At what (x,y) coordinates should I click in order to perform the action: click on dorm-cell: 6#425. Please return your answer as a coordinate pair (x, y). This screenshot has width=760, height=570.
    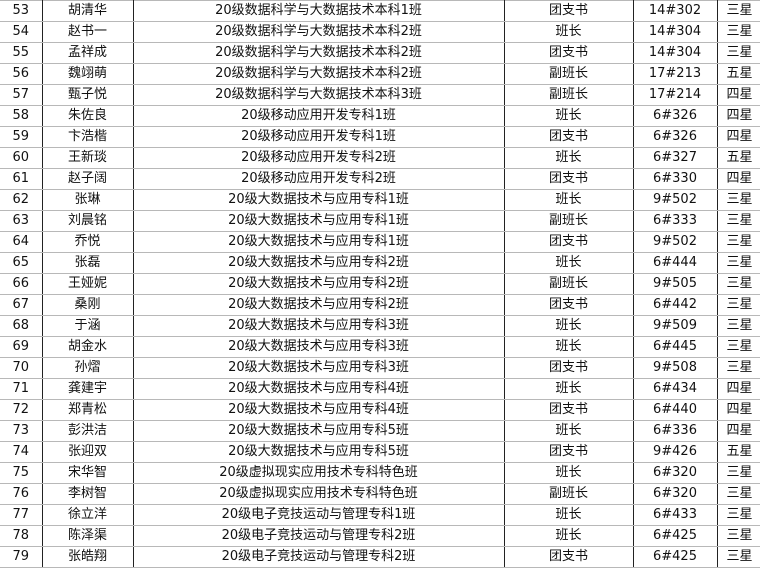
    Looking at the image, I should click on (675, 557).